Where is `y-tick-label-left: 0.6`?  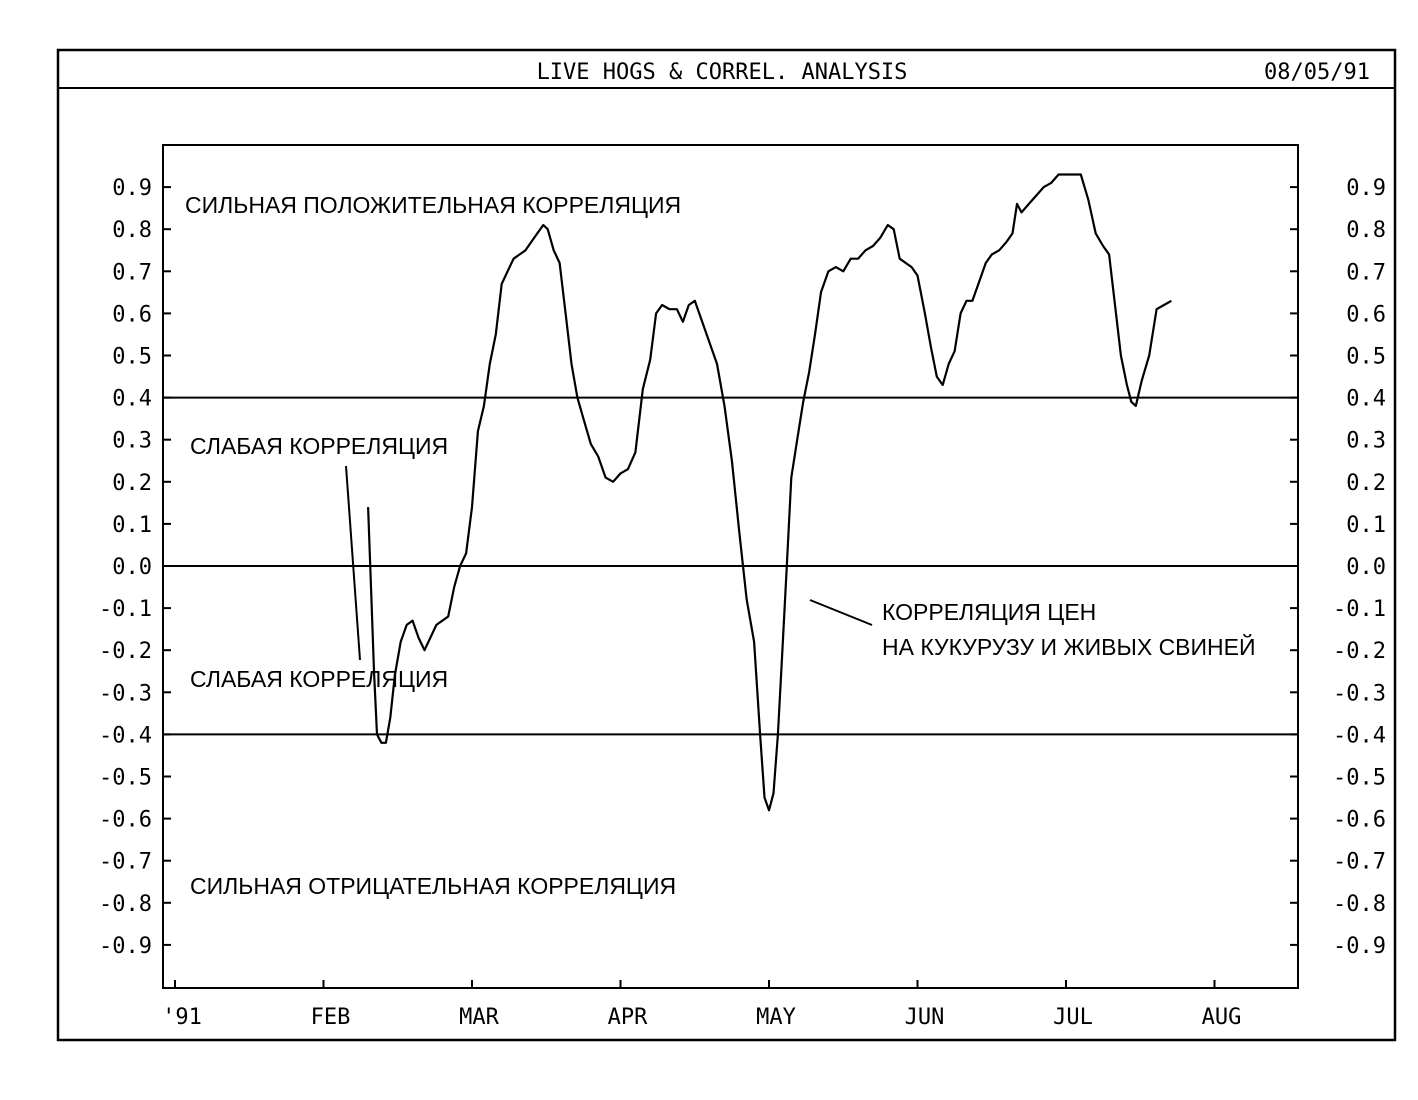 y-tick-label-left: 0.6 is located at coordinates (132, 314).